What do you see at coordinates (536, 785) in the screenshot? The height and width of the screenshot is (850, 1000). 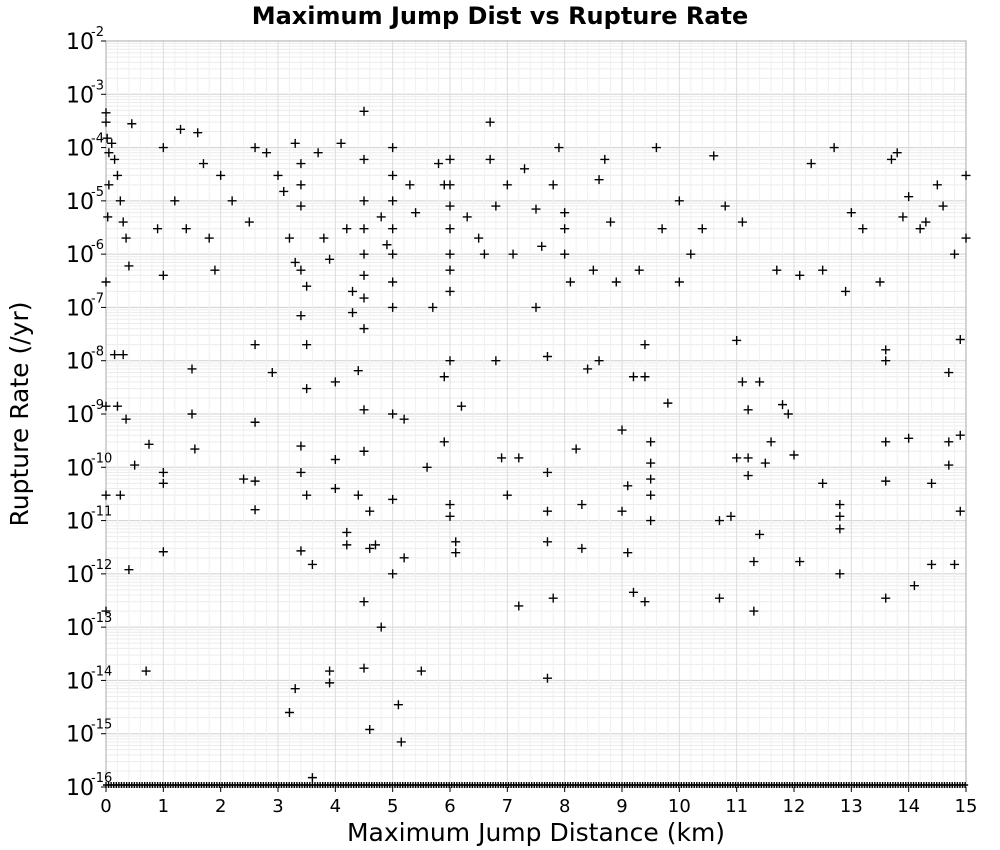 I see `floor-points-band` at bounding box center [536, 785].